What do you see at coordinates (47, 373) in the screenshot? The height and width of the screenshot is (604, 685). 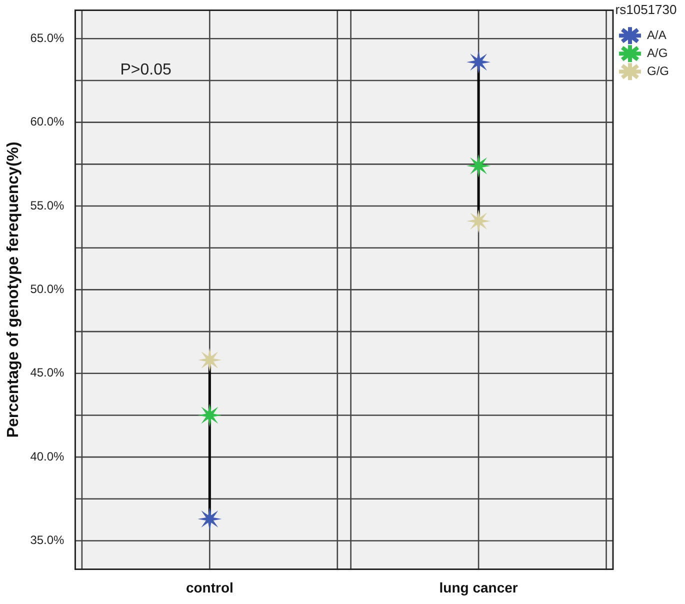 I see `y-tick-label: 45.0%` at bounding box center [47, 373].